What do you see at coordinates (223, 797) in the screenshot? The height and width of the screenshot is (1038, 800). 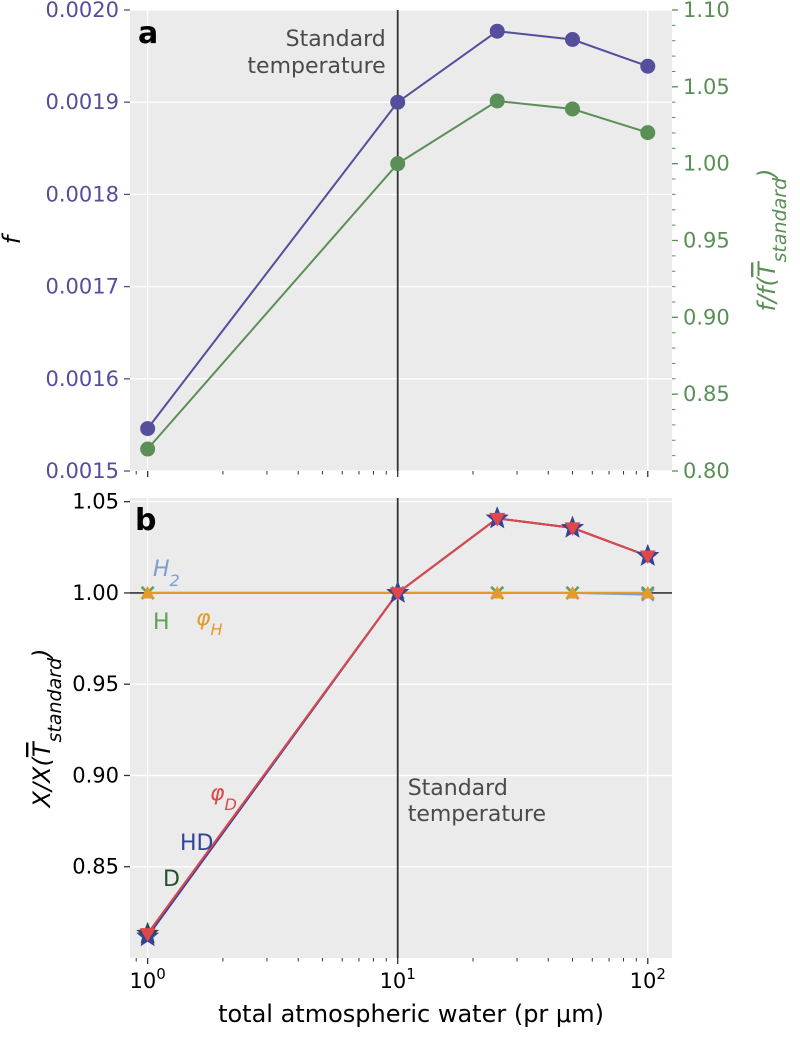 I see `series-label-φD: φD` at bounding box center [223, 797].